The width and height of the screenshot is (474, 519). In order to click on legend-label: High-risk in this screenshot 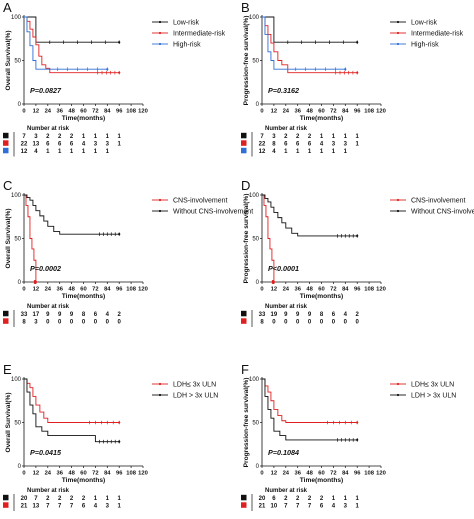, I will do `click(425, 44)`.